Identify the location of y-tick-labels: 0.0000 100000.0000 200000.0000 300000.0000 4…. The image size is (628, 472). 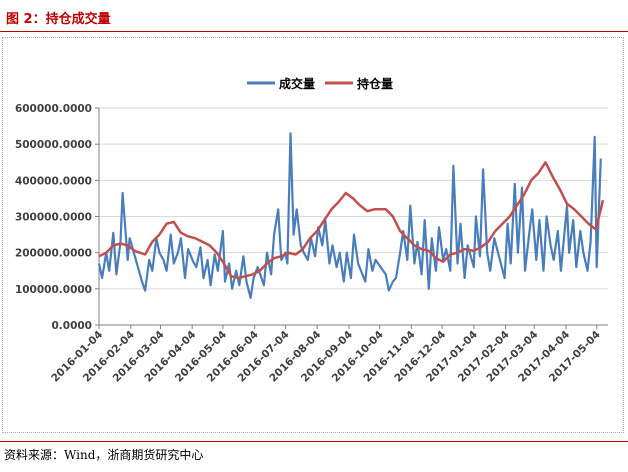
(53, 217).